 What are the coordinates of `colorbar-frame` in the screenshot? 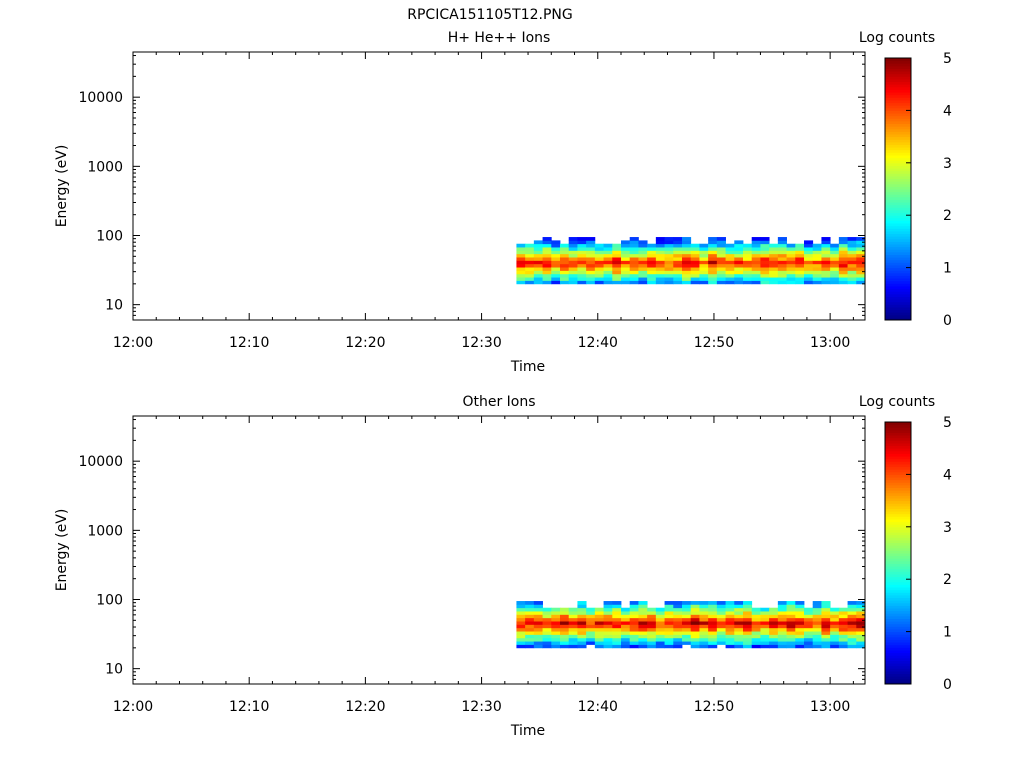 It's located at (898, 553).